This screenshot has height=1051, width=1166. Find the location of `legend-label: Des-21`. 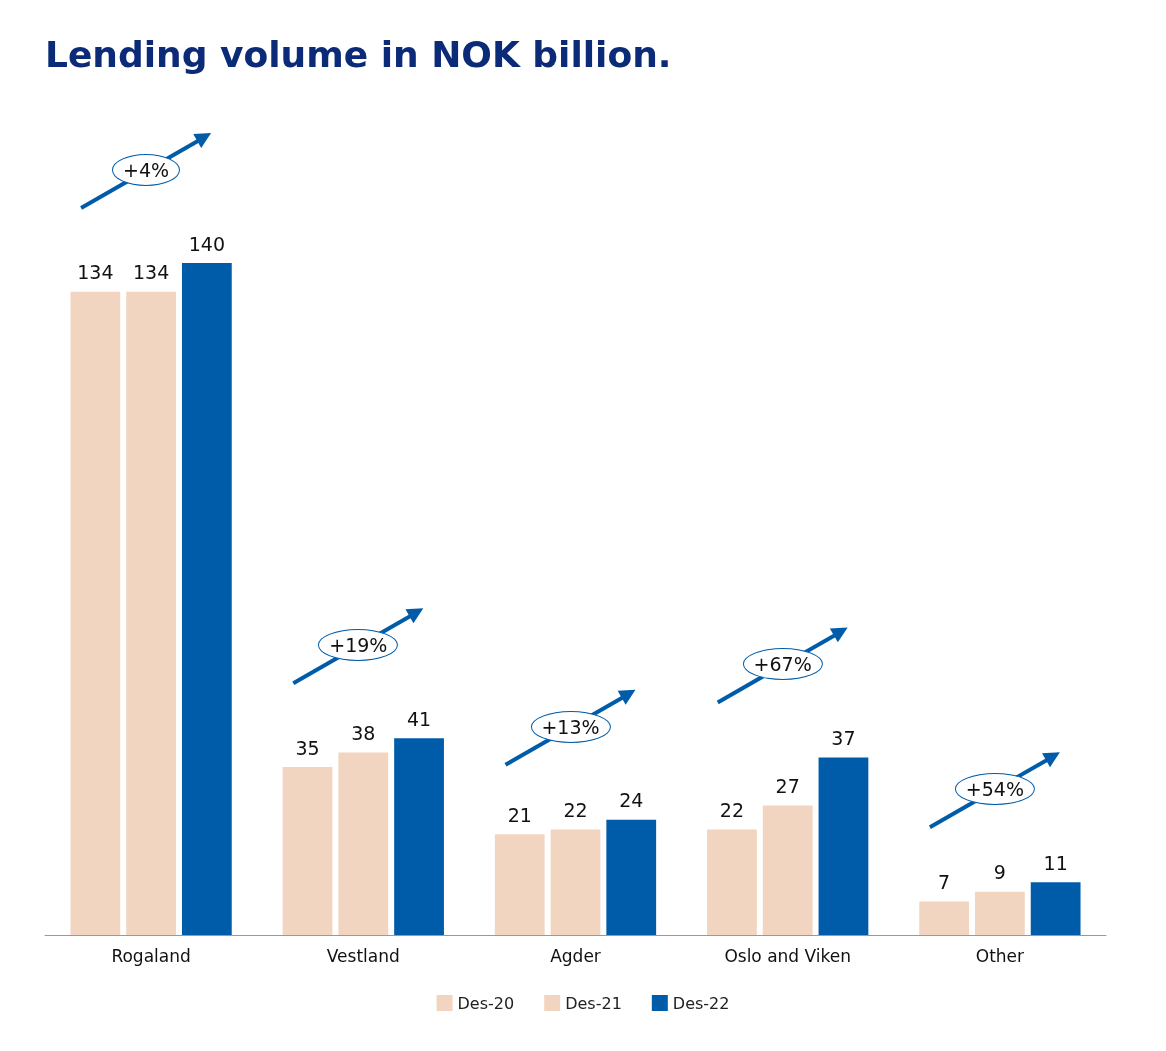

legend-label: Des-21 is located at coordinates (593, 1003).